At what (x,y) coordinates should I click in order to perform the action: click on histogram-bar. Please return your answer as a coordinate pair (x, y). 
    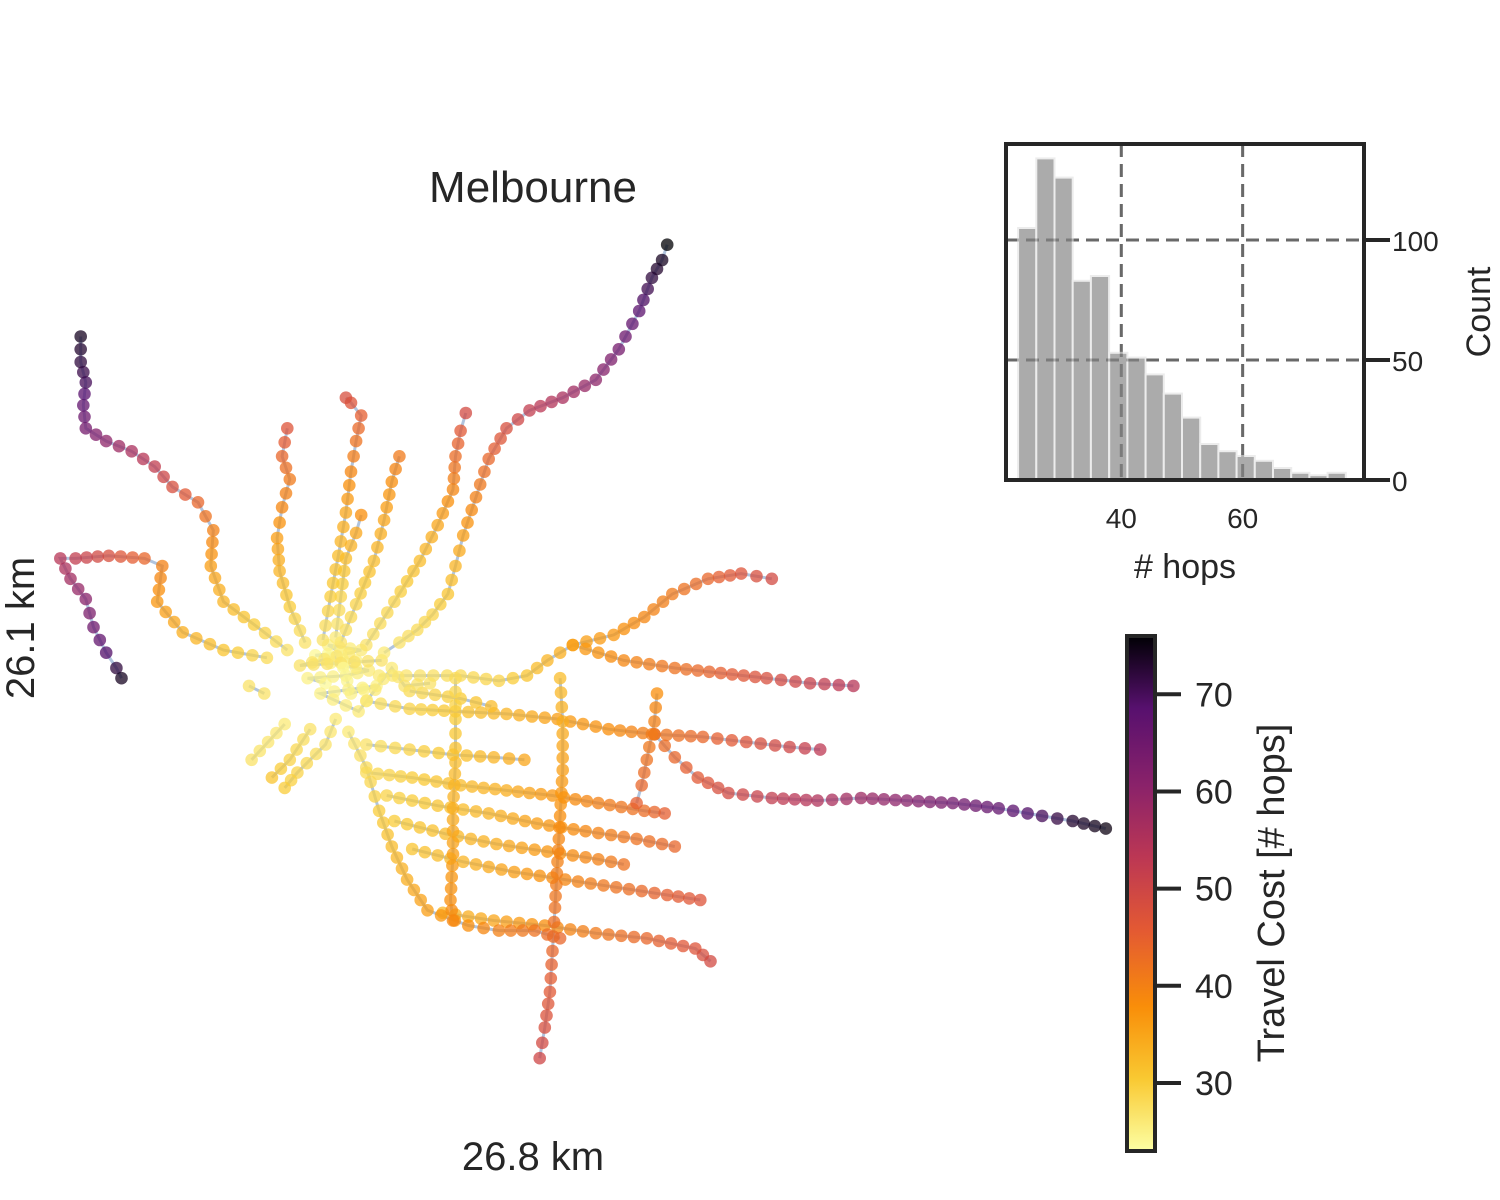
    Looking at the image, I should click on (1136, 419).